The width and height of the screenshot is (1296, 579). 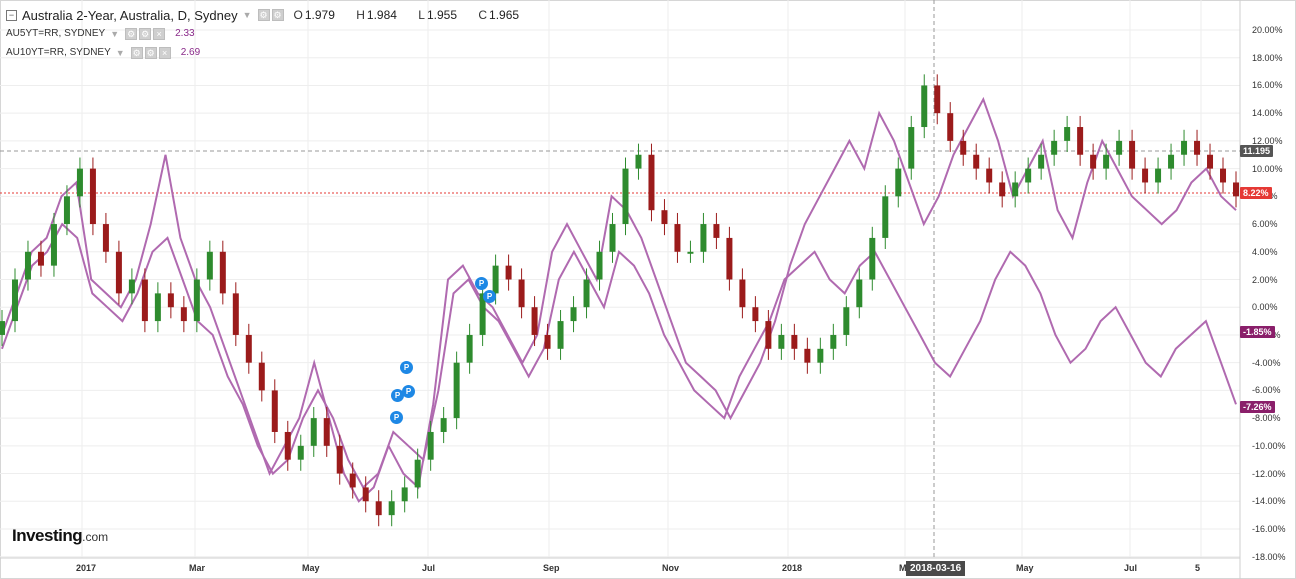 I want to click on y-tick-label: -4.00%, so click(x=1266, y=362).